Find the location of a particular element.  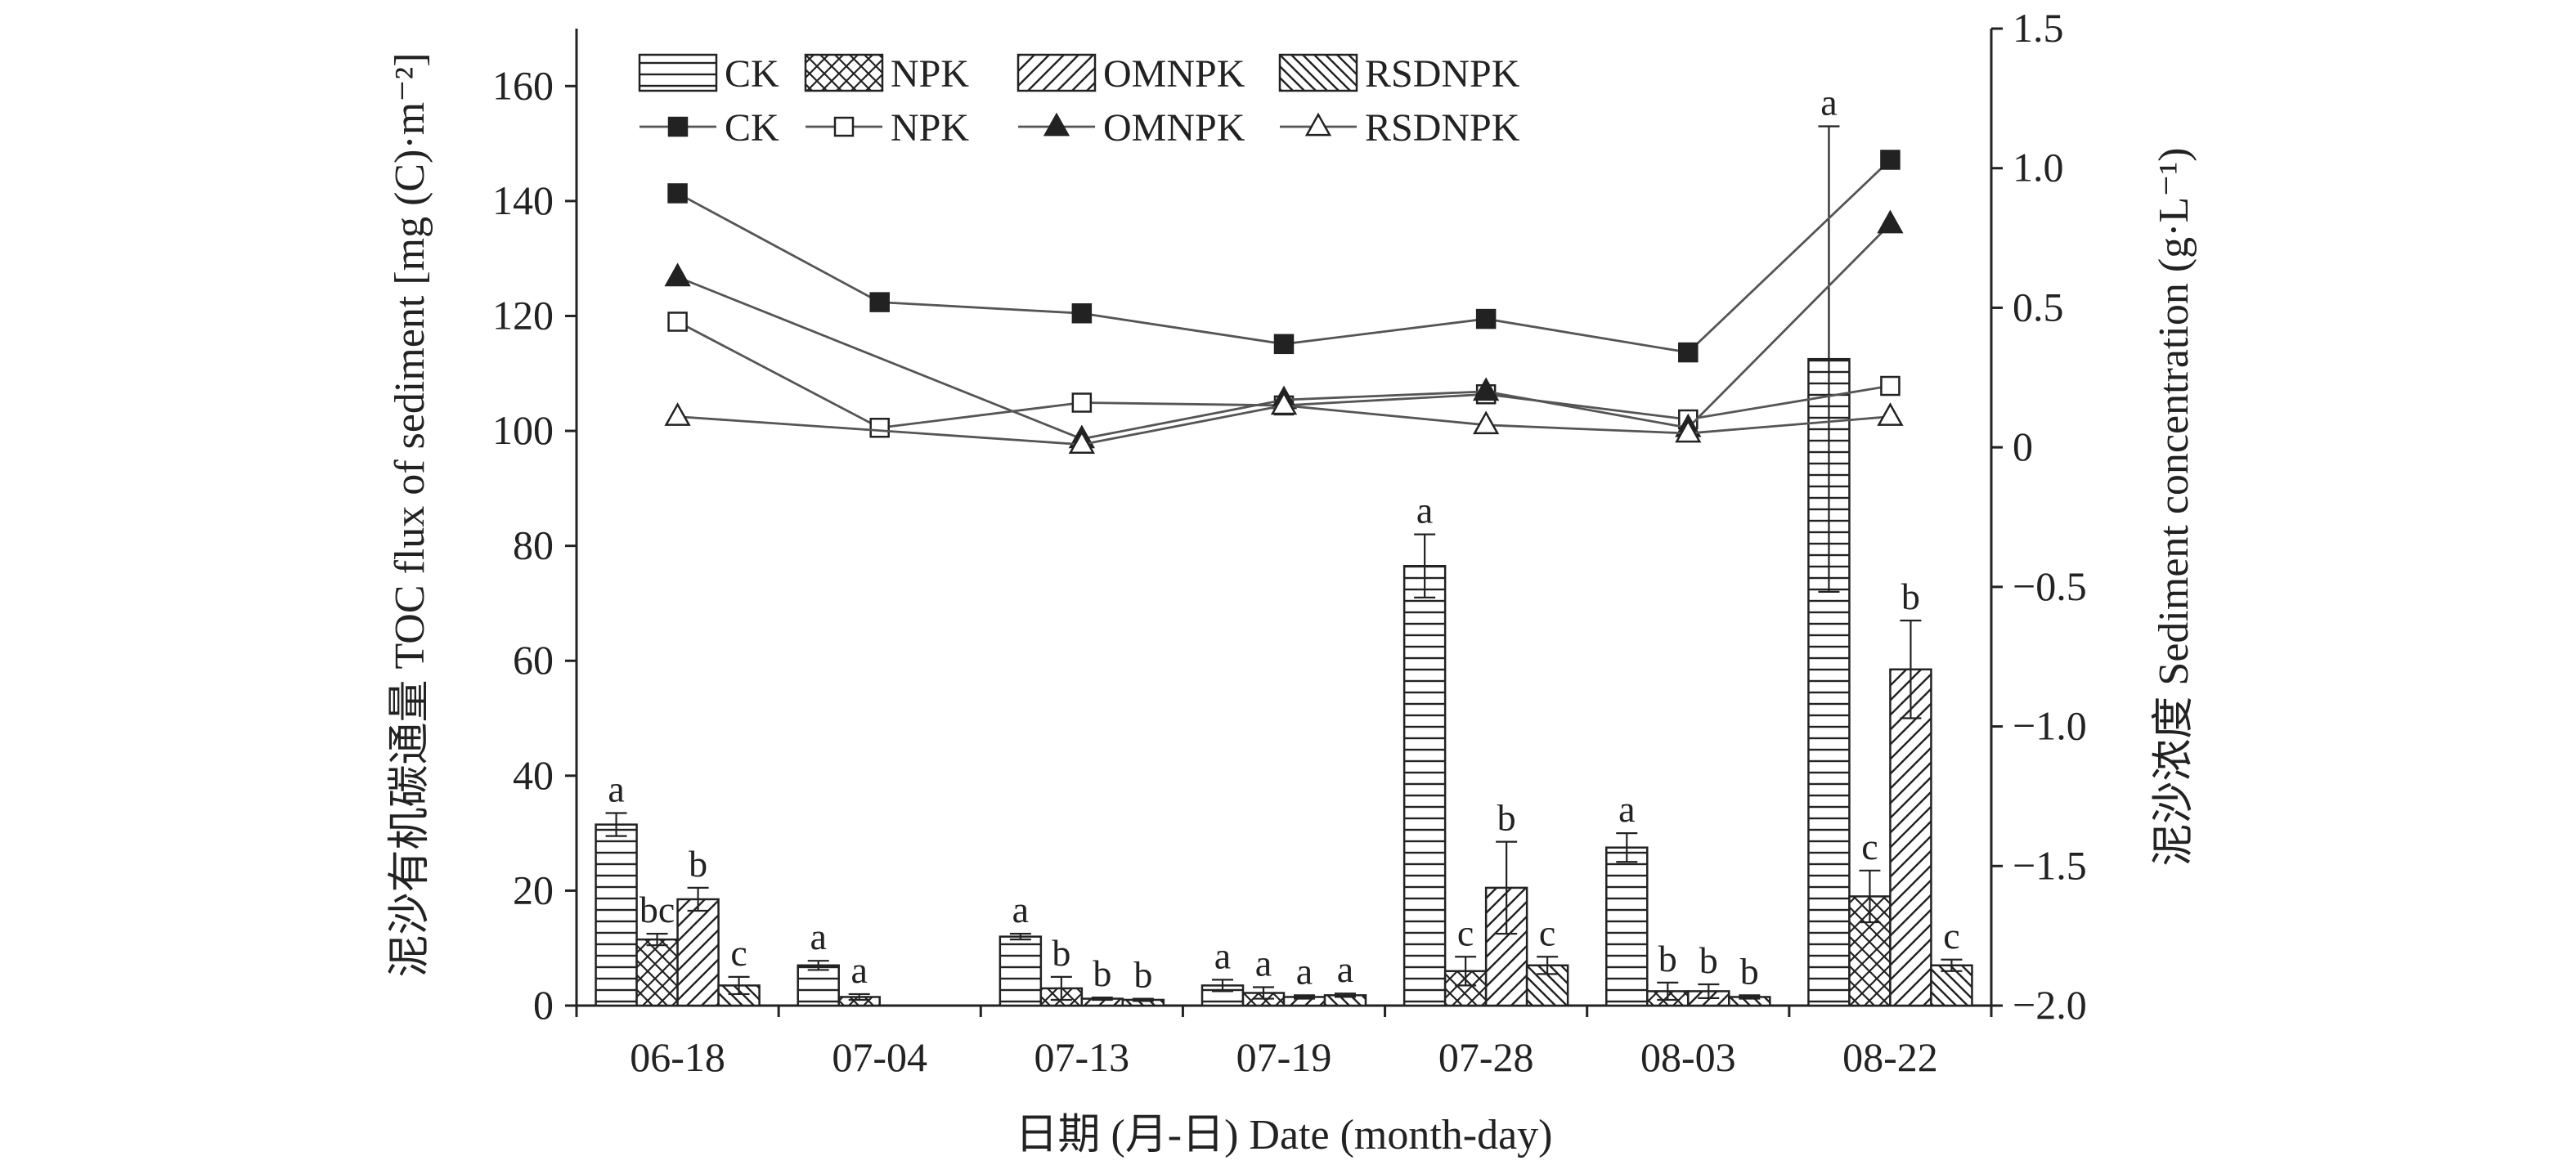

y-tick-label-left: 60 is located at coordinates (533, 660).